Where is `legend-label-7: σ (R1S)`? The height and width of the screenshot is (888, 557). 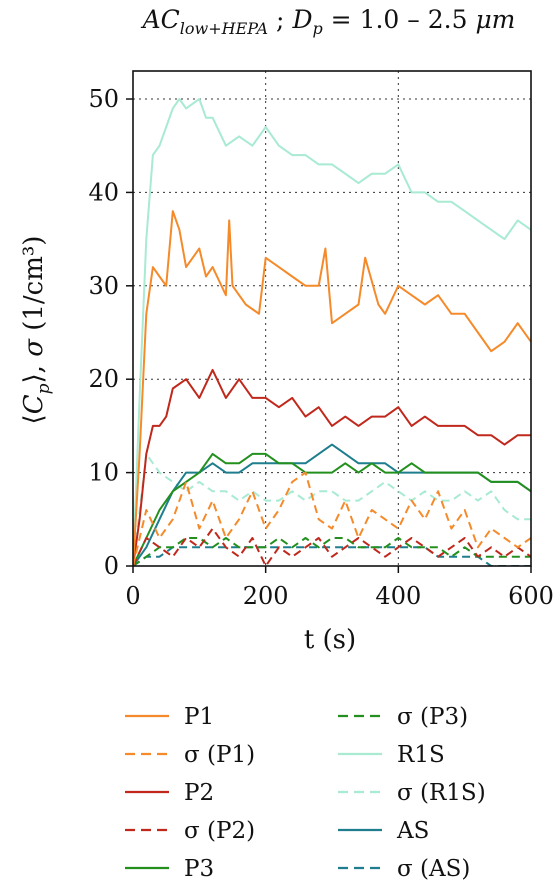 legend-label-7: σ (R1S) is located at coordinates (441, 793).